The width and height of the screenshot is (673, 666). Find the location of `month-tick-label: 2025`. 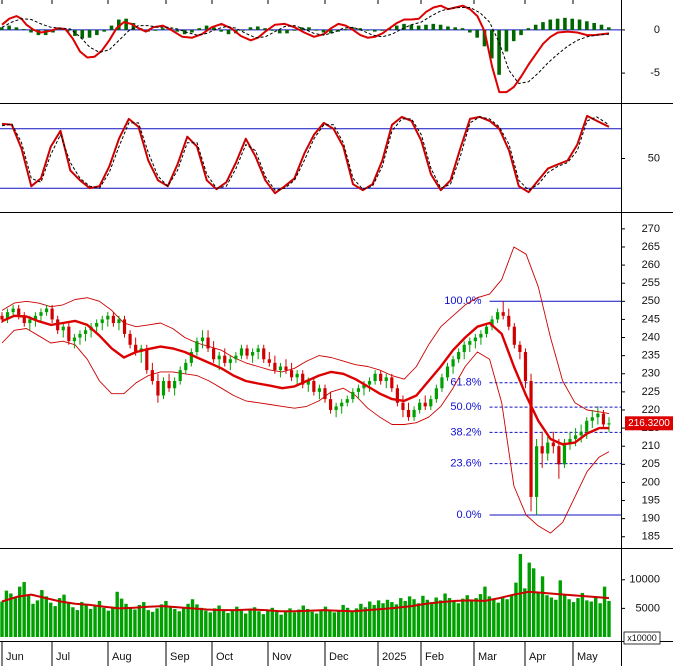

month-tick-label: 2025 is located at coordinates (394, 657).